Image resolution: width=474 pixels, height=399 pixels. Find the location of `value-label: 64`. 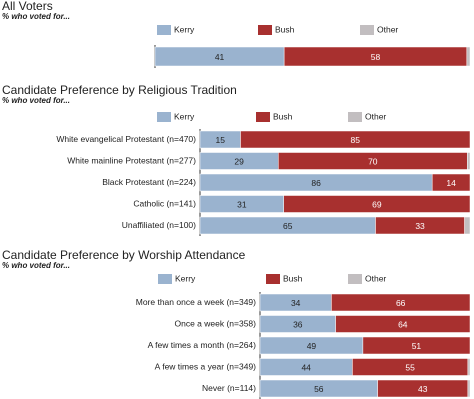

value-label: 64 is located at coordinates (403, 324).